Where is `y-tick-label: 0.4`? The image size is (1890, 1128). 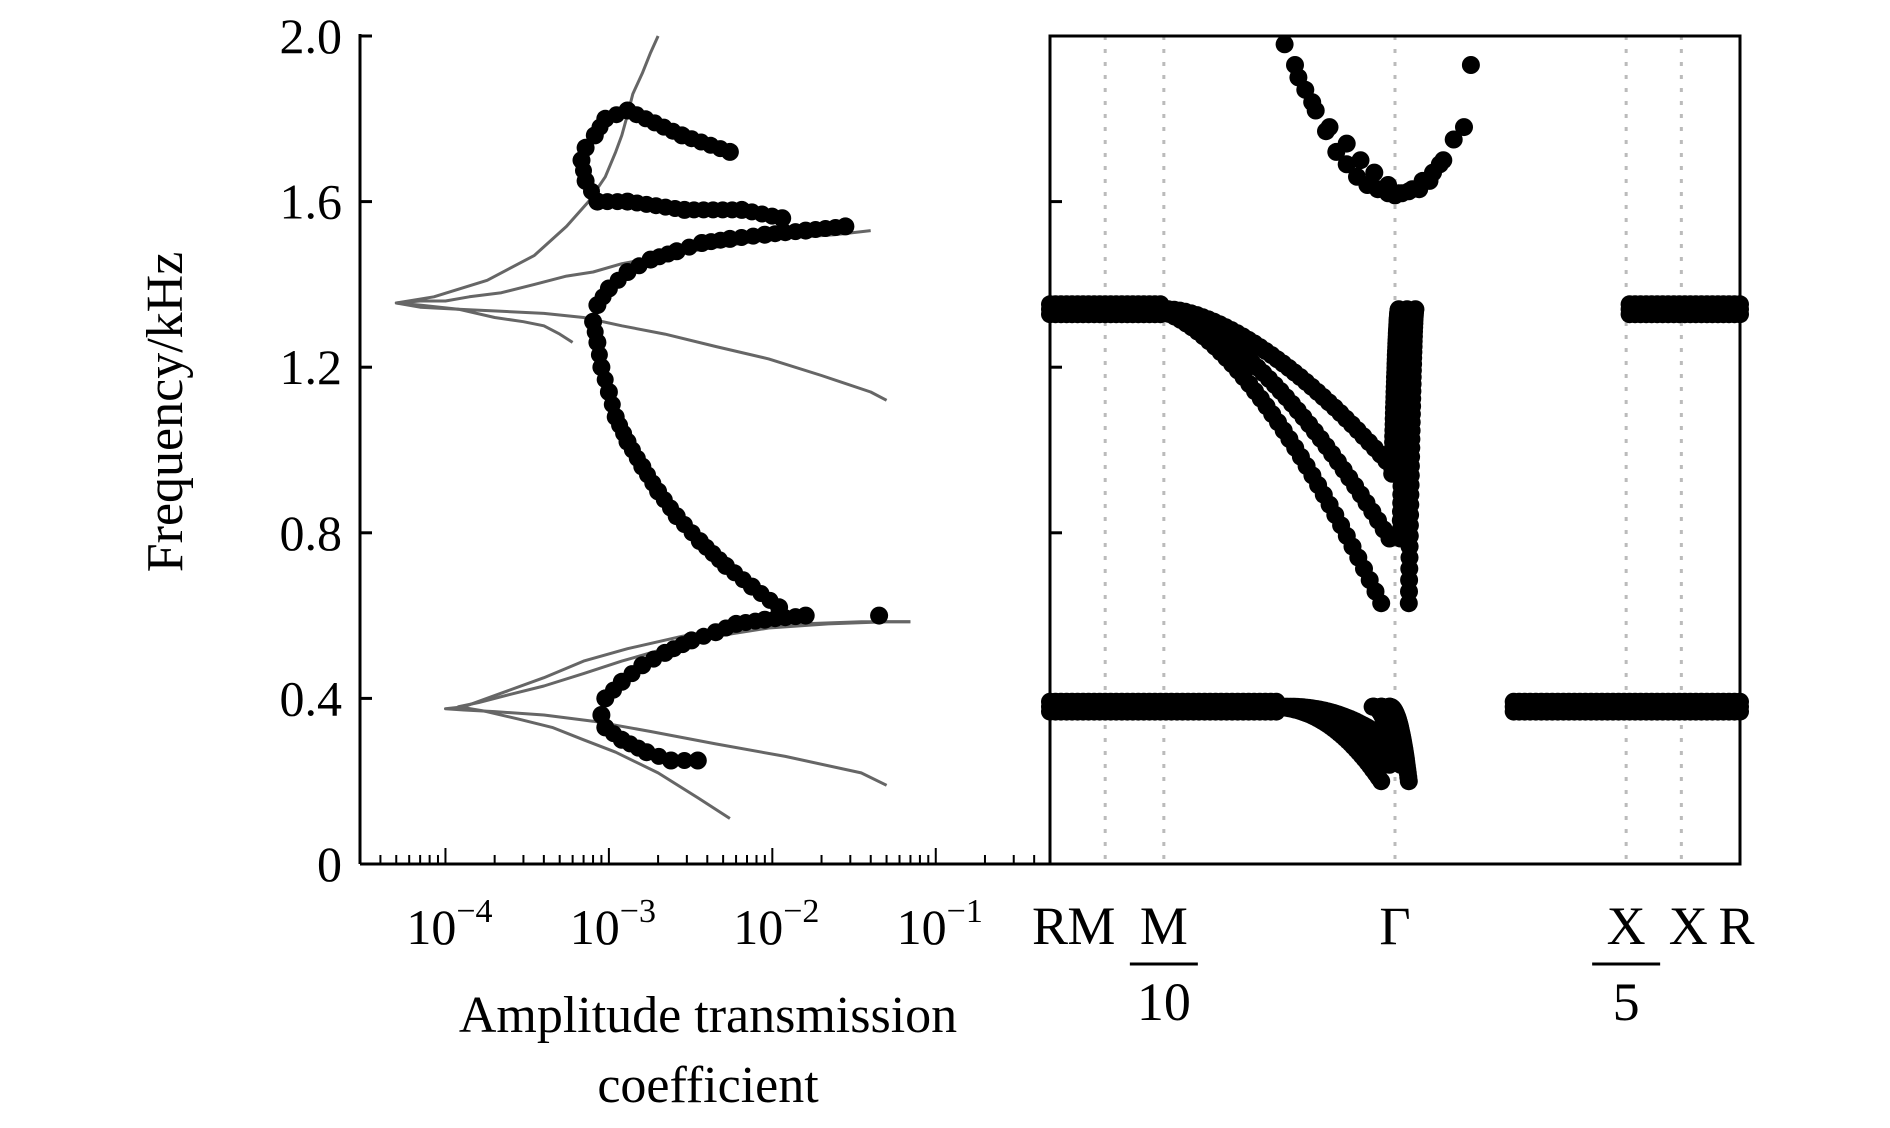
y-tick-label: 0.4 is located at coordinates (311, 698).